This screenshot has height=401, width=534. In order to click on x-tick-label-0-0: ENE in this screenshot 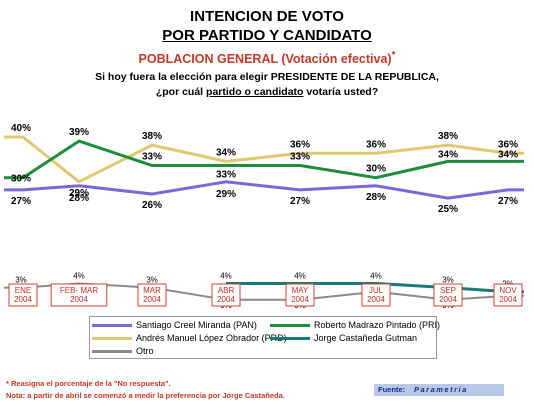, I will do `click(23, 290)`.